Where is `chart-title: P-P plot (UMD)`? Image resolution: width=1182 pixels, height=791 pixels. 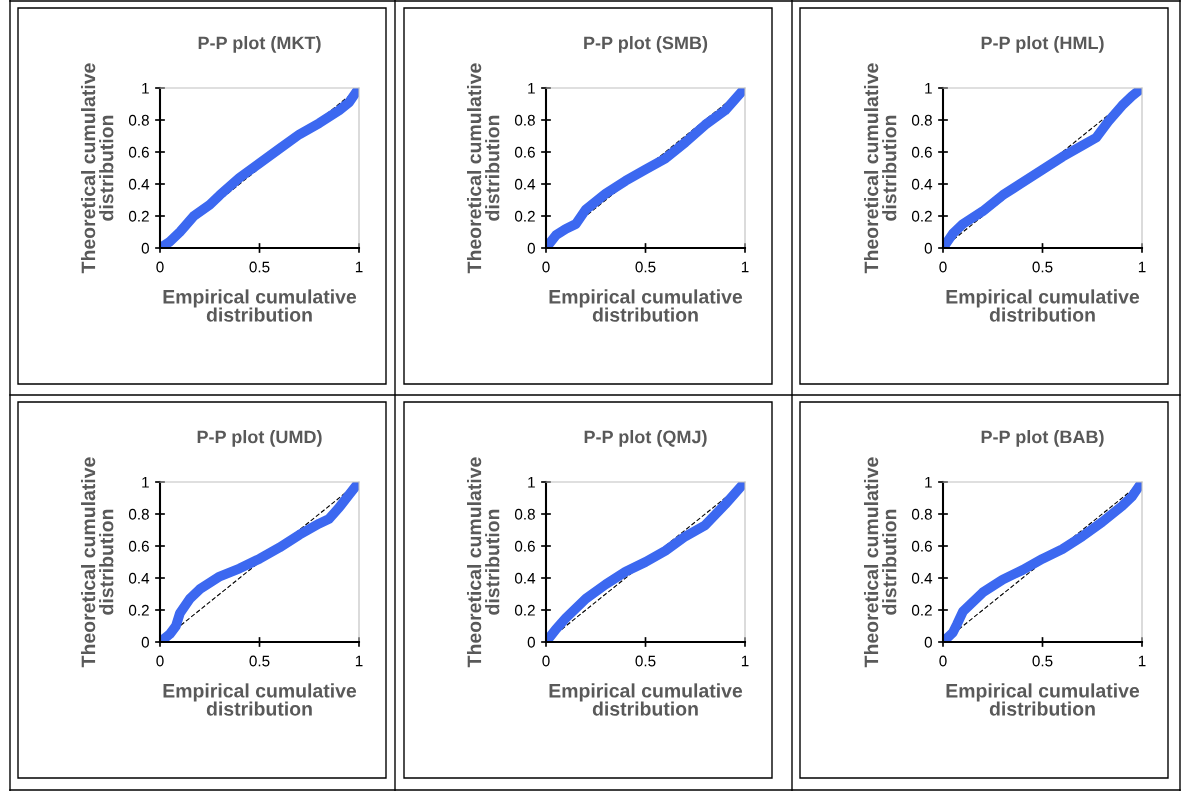
chart-title: P-P plot (UMD) is located at coordinates (259, 438).